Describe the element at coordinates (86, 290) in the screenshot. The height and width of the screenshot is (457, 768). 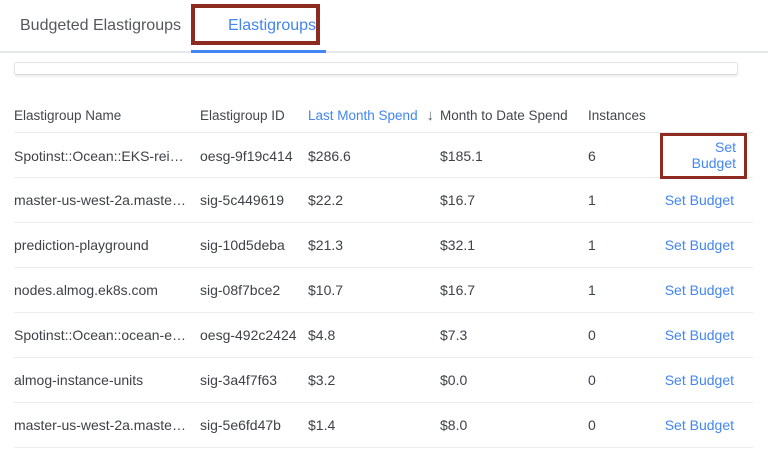
I see `cell-name: nodes.almog.ek8s.com` at that location.